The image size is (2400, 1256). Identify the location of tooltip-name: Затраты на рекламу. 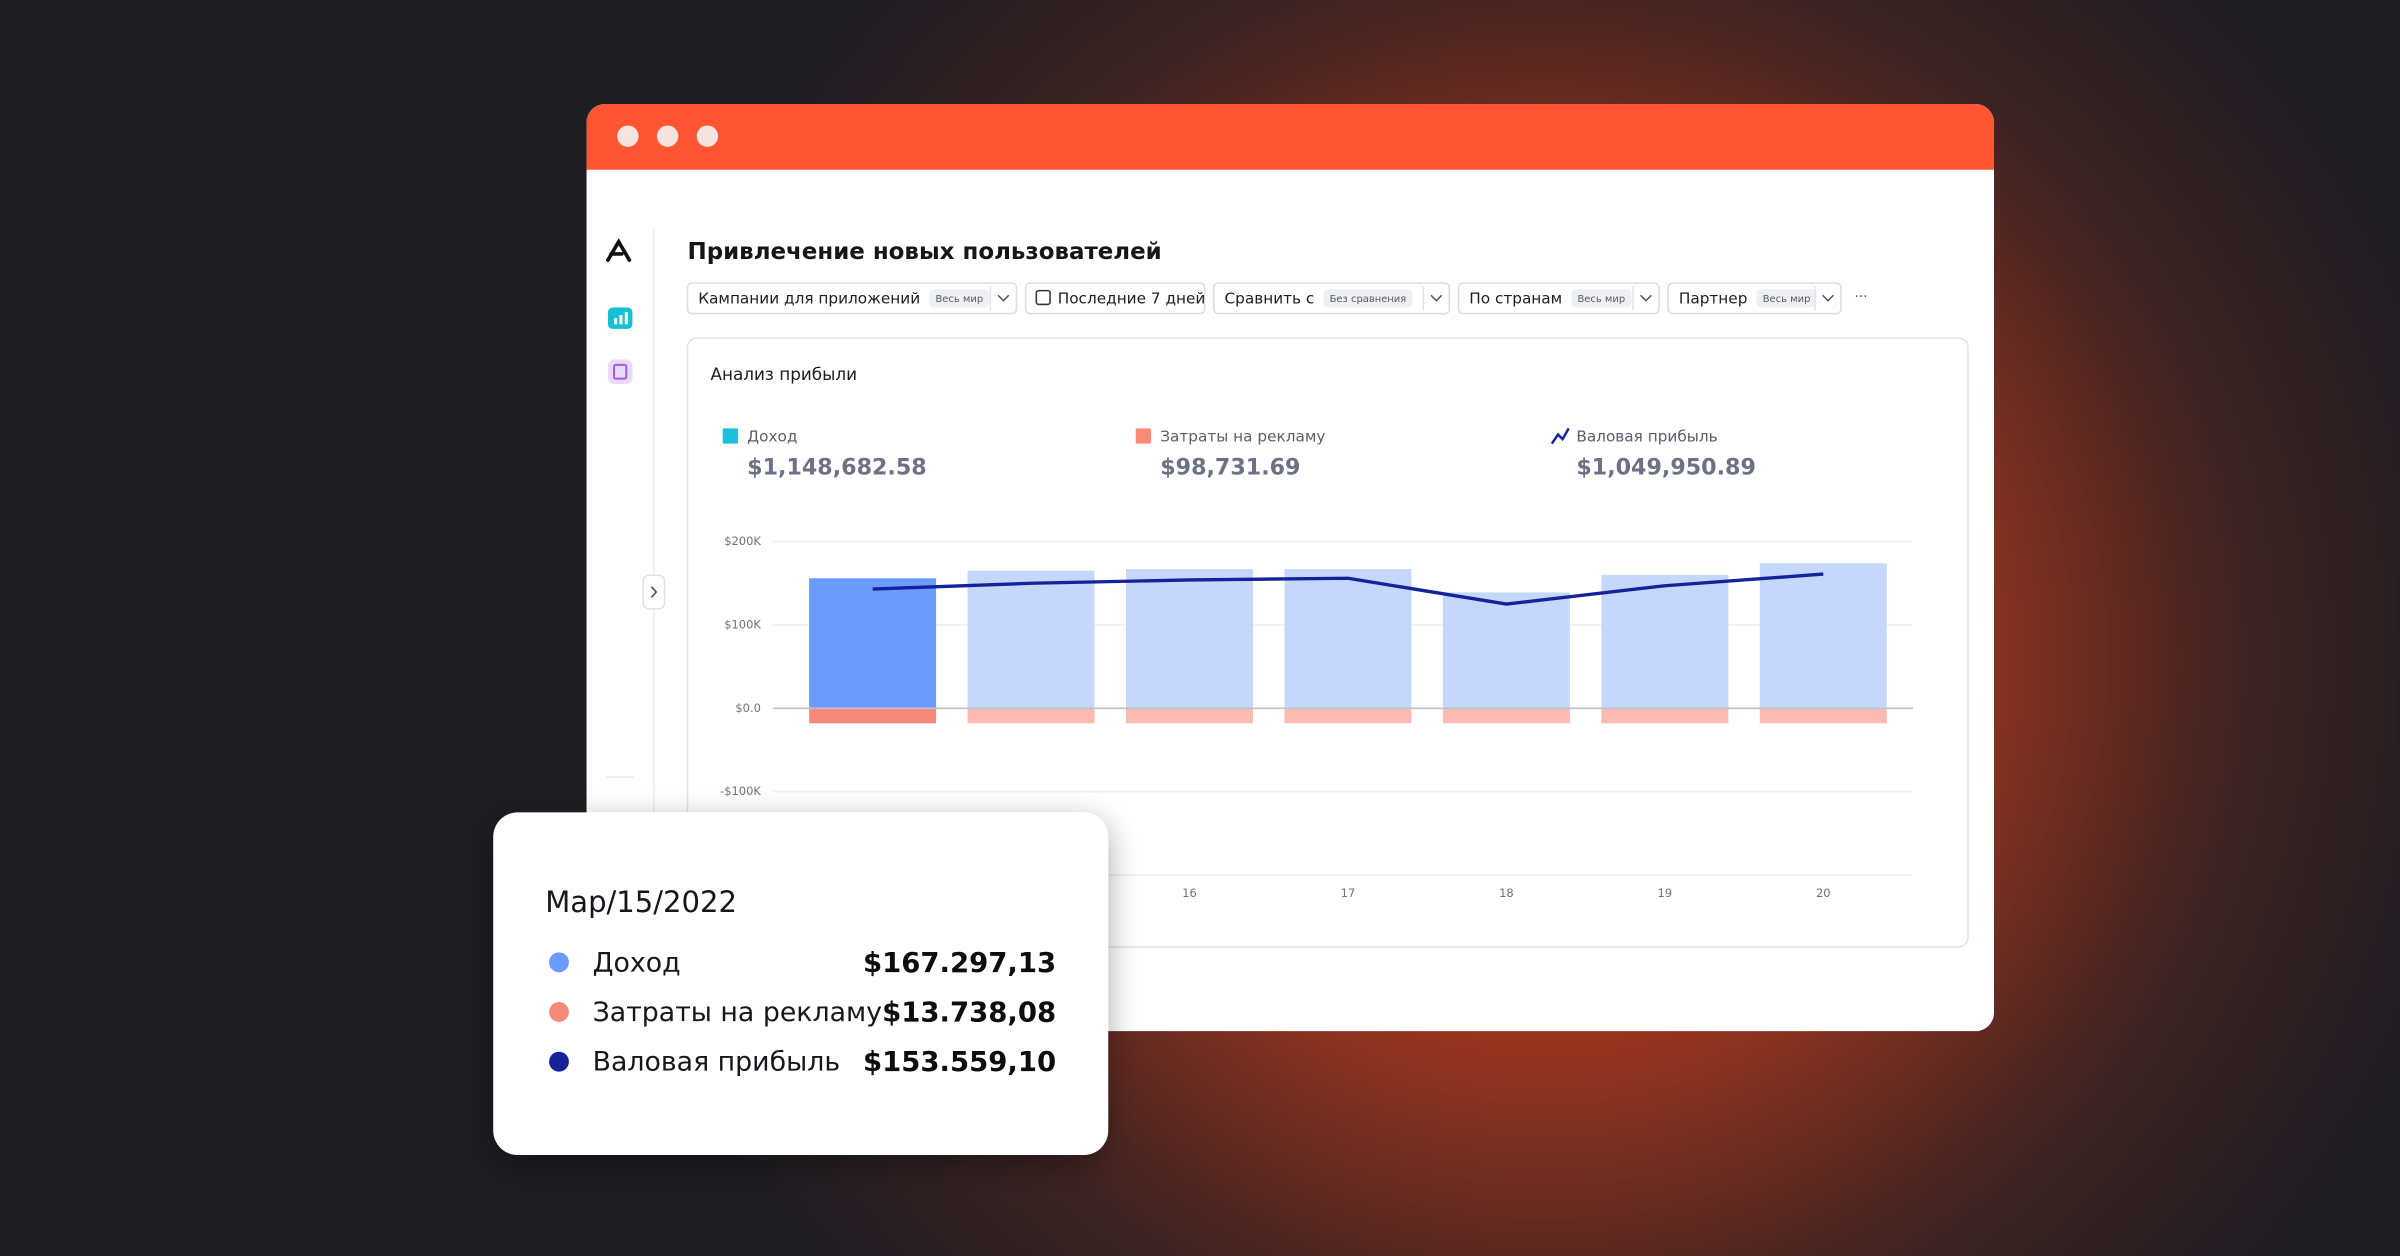
(738, 1012).